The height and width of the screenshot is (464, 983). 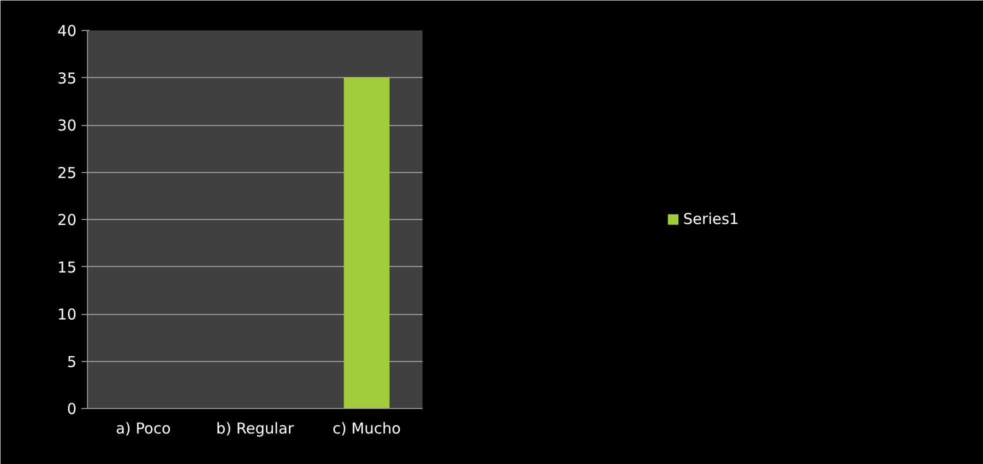 What do you see at coordinates (67, 173) in the screenshot?
I see `y-tick-label: 25` at bounding box center [67, 173].